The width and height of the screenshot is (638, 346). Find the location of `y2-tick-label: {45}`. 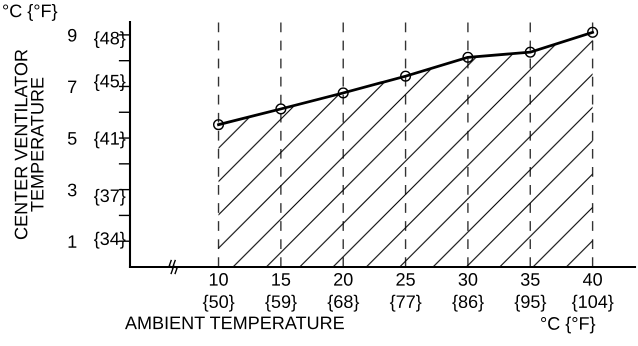

y2-tick-label: {45} is located at coordinates (110, 83).